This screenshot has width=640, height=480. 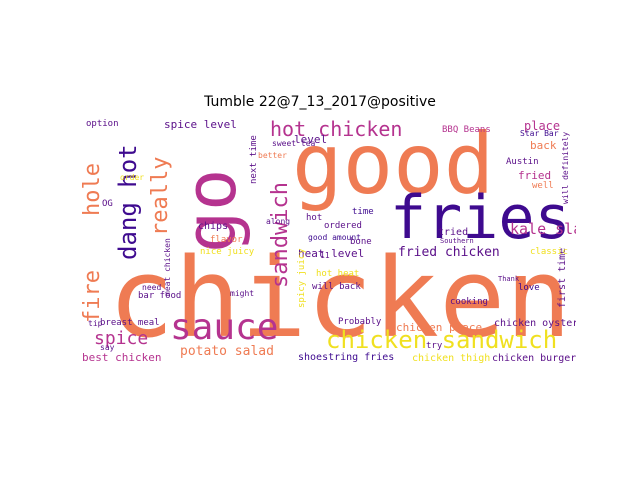 I want to click on word-option: option, so click(x=102, y=124).